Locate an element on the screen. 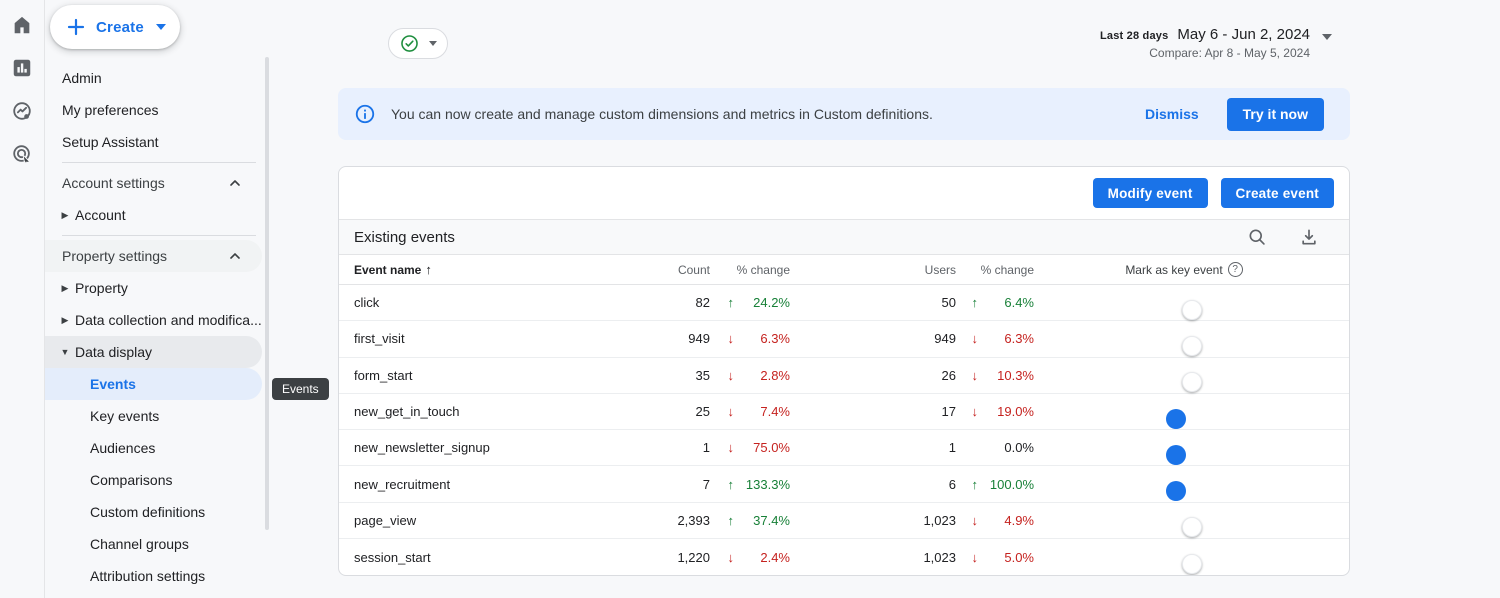  data-quality-button is located at coordinates (418, 43).